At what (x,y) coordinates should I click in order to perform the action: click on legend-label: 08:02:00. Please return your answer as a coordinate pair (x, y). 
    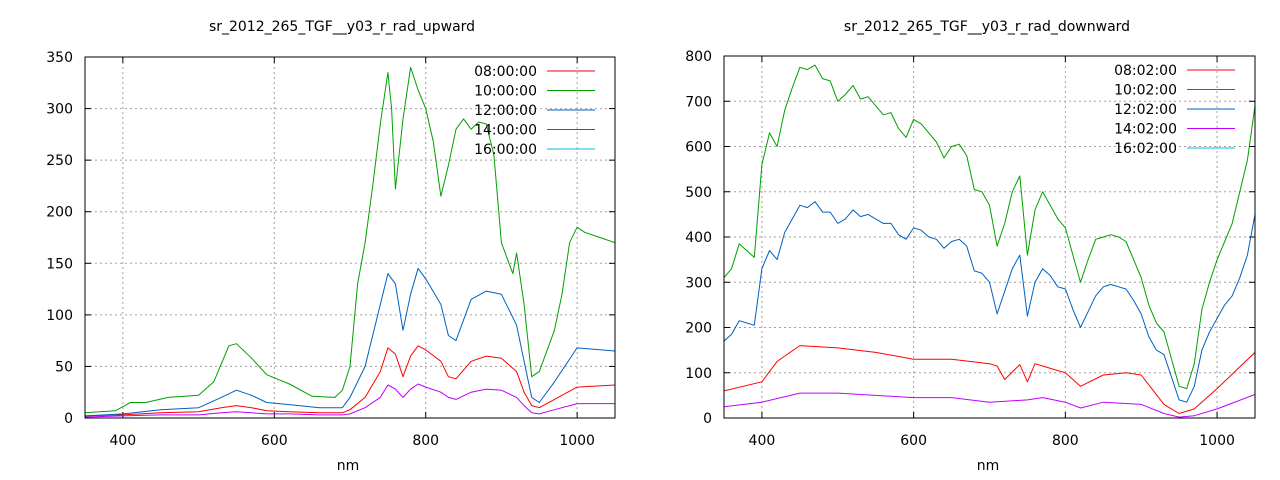
    Looking at the image, I should click on (1145, 71).